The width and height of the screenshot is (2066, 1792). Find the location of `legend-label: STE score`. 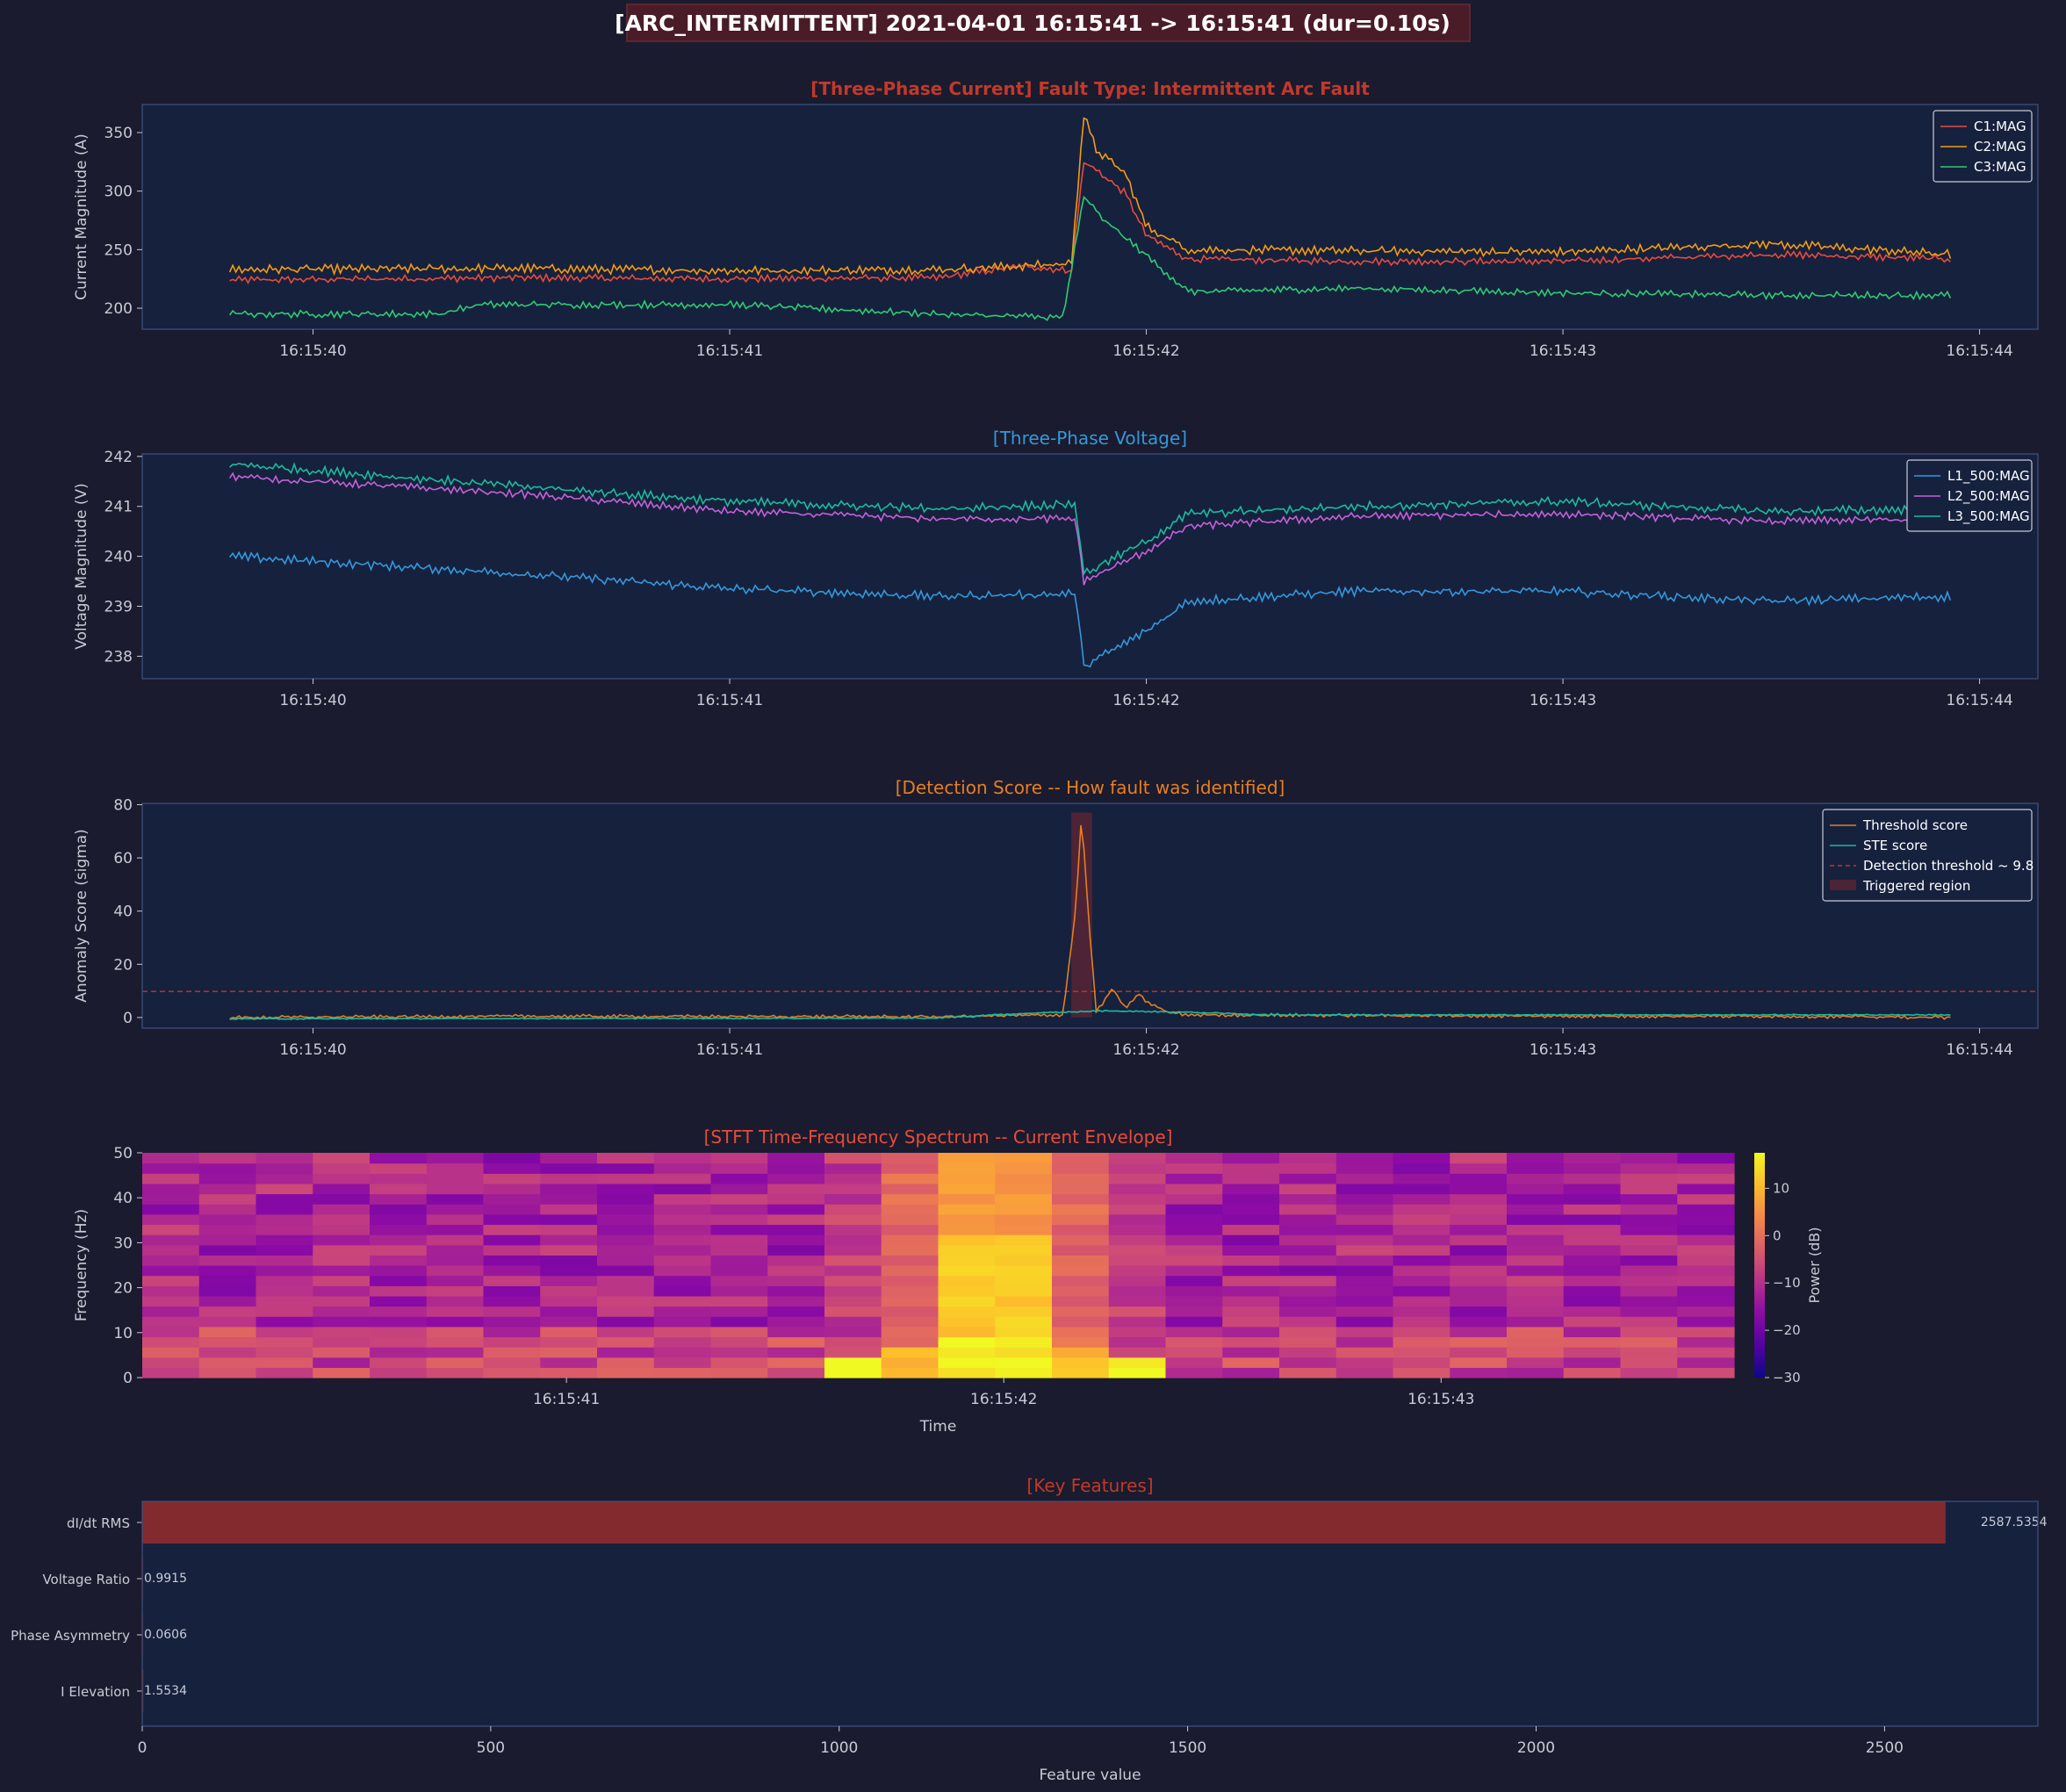

legend-label: STE score is located at coordinates (1895, 845).